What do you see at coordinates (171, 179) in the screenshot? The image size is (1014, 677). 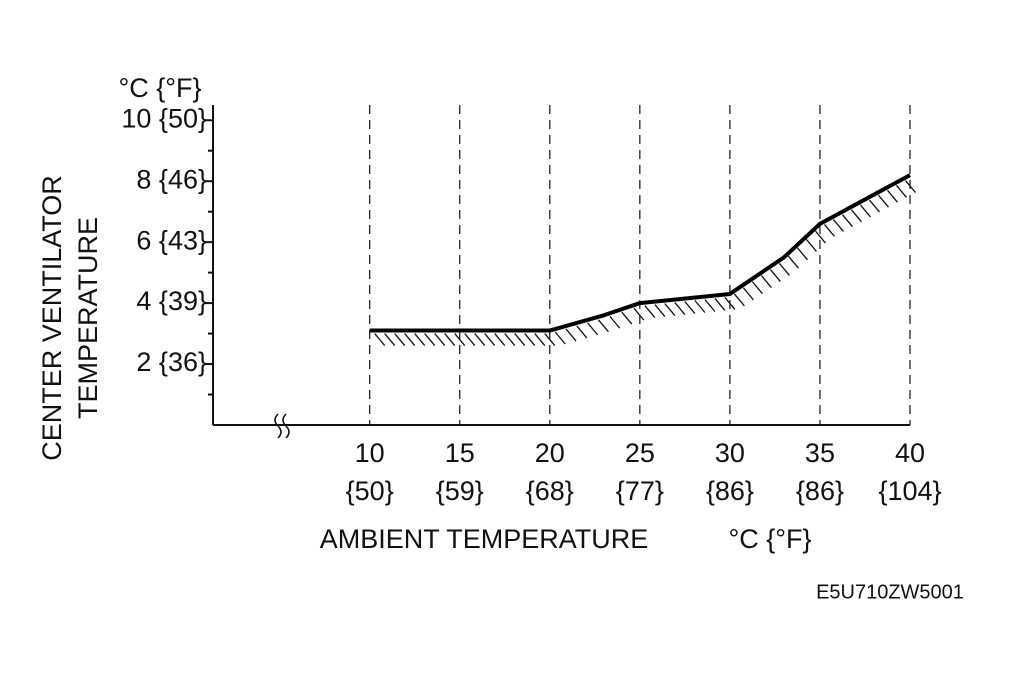 I see `y-tick-label: 8 {46}` at bounding box center [171, 179].